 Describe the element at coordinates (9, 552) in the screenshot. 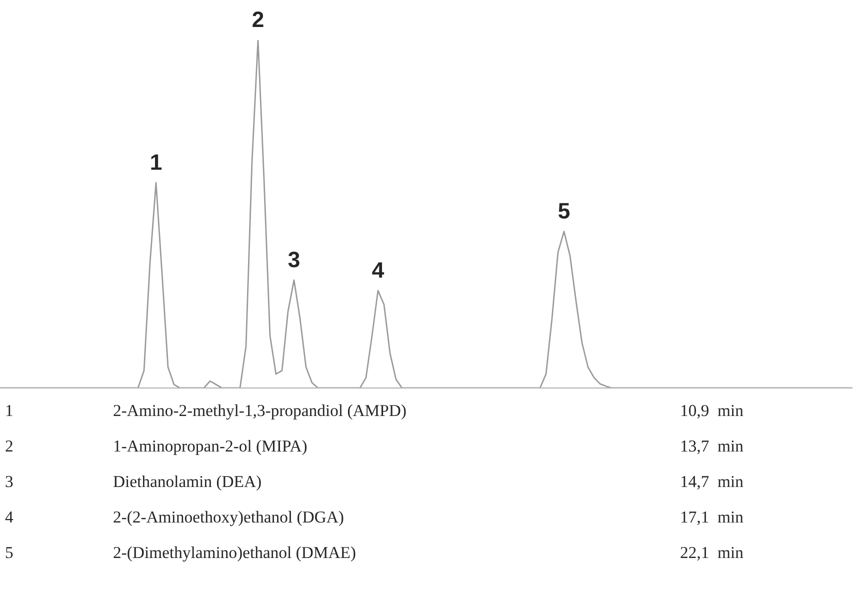

I see `text: 5` at that location.